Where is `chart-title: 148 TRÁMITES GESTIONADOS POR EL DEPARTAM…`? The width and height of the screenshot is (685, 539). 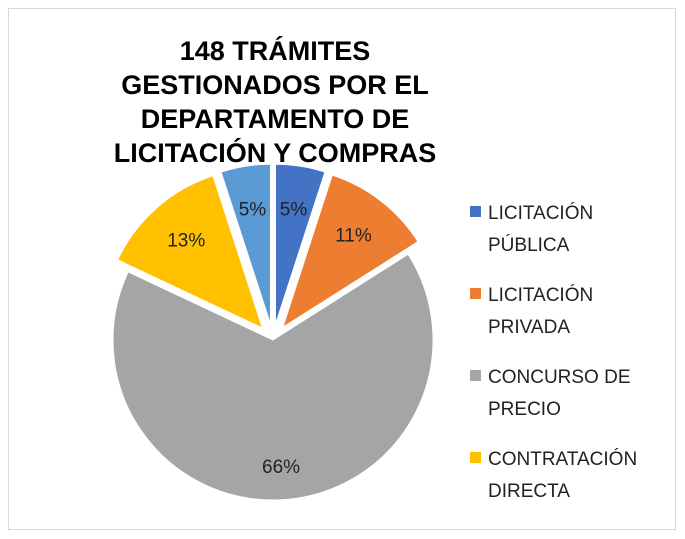
chart-title: 148 TRÁMITES GESTIONADOS POR EL DEPARTAM… is located at coordinates (275, 102).